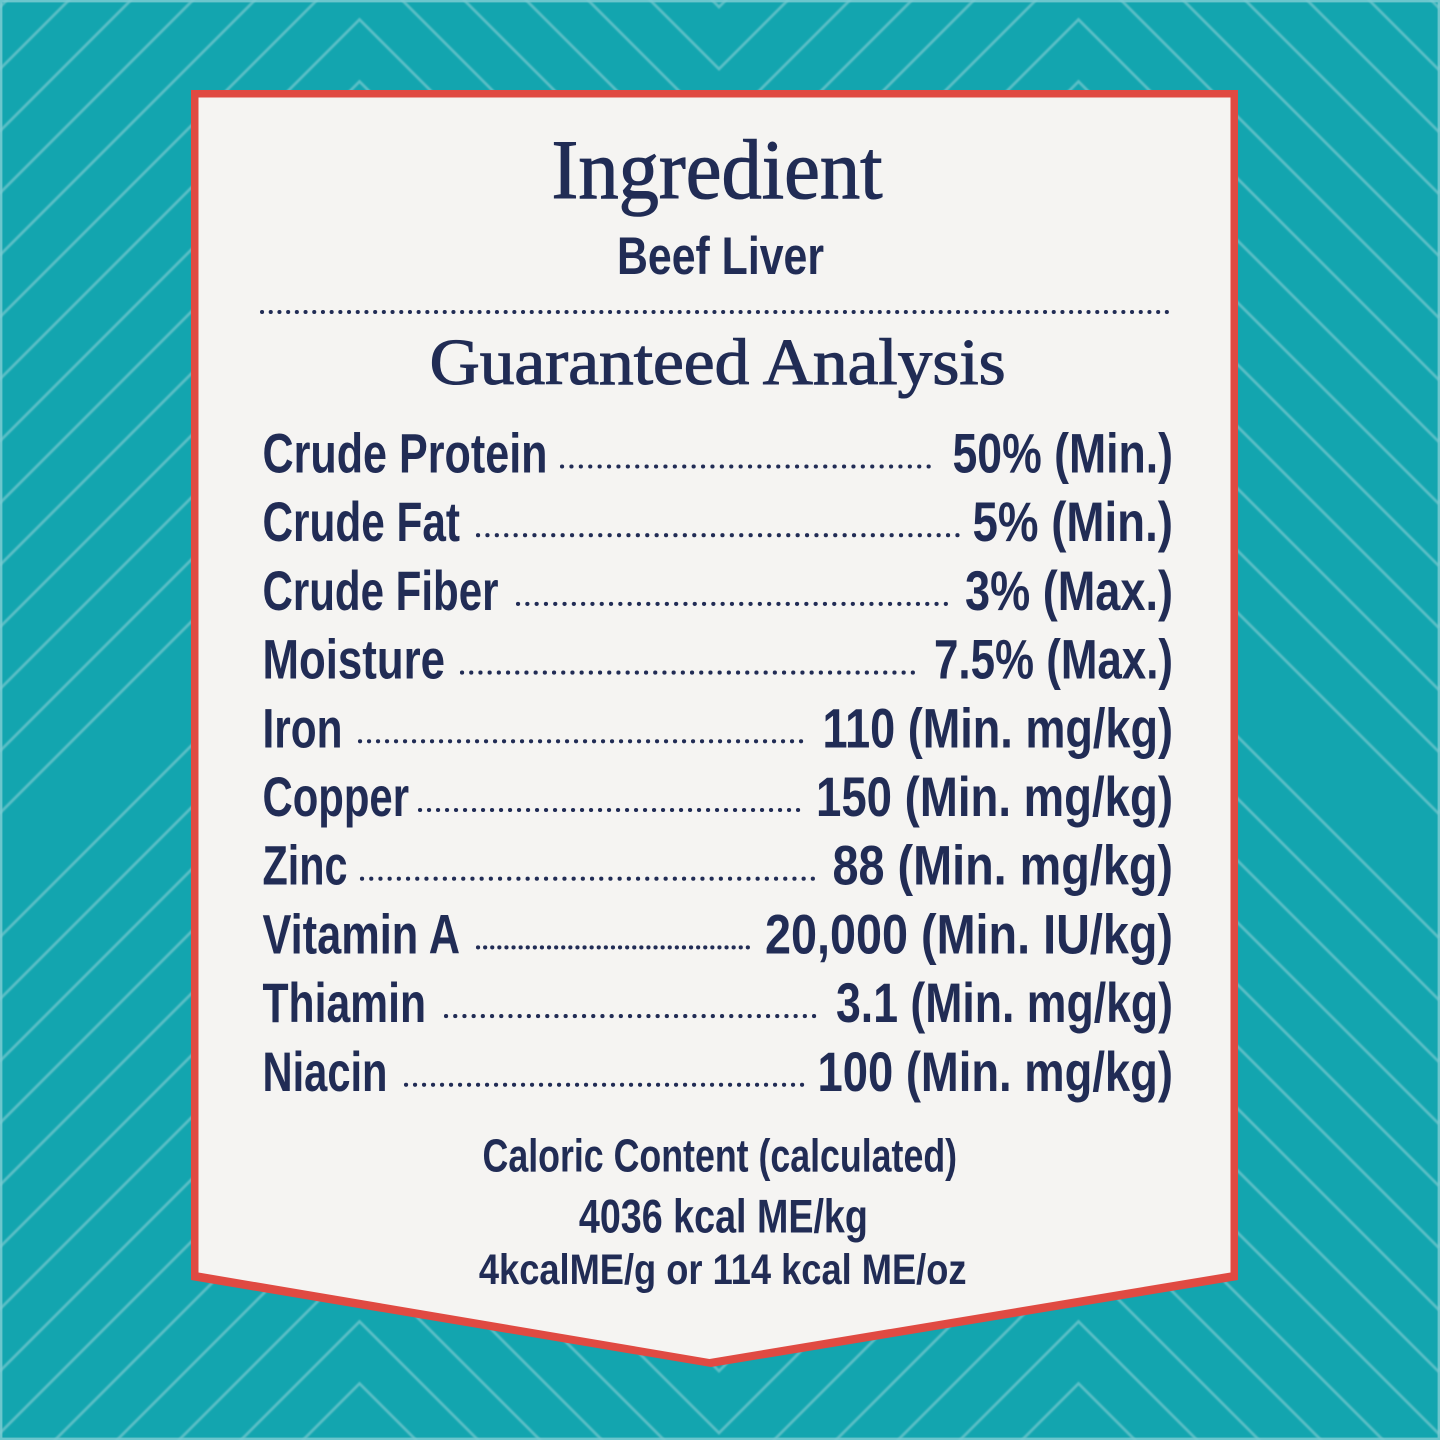  I want to click on svg-text: Thiamin, so click(345, 1002).